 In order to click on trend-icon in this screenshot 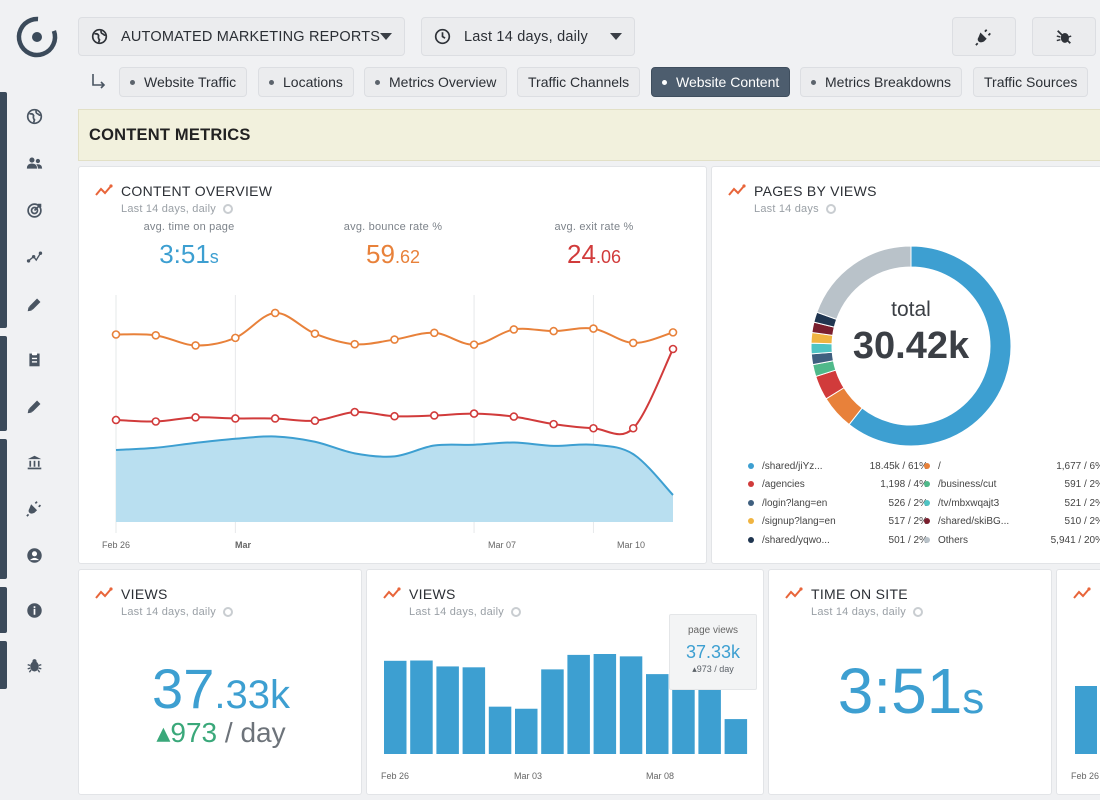, I will do `click(104, 190)`.